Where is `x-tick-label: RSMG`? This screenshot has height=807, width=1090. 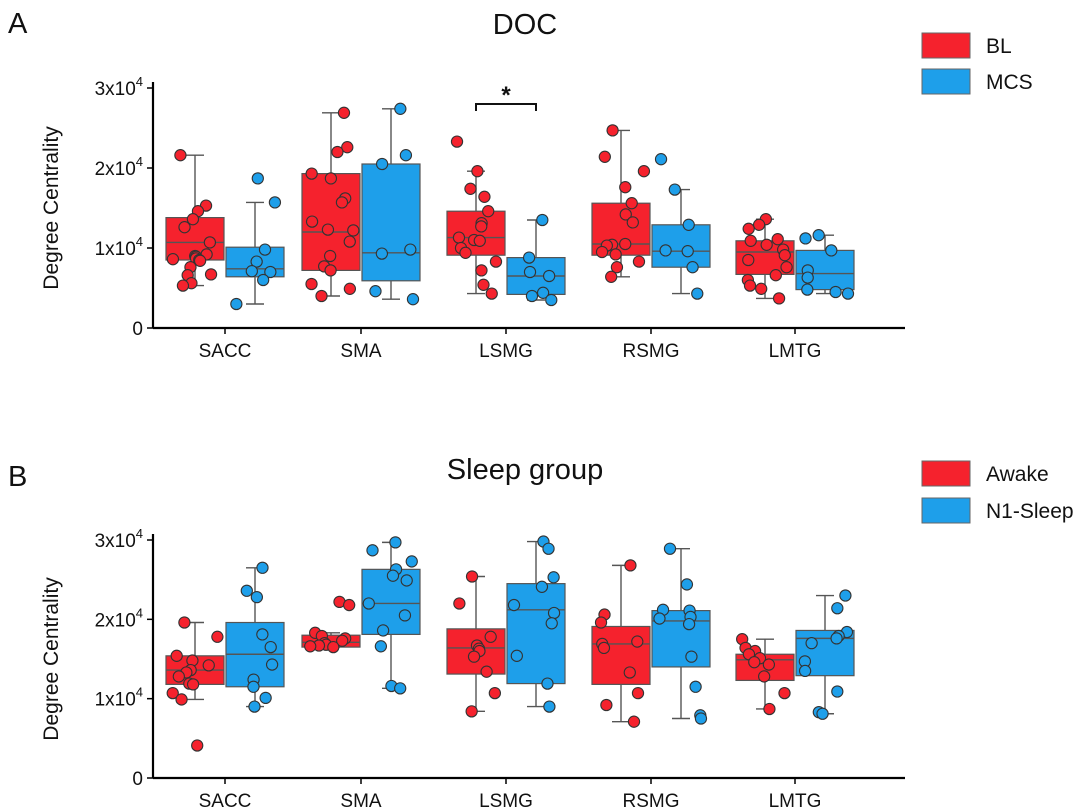 x-tick-label: RSMG is located at coordinates (651, 351).